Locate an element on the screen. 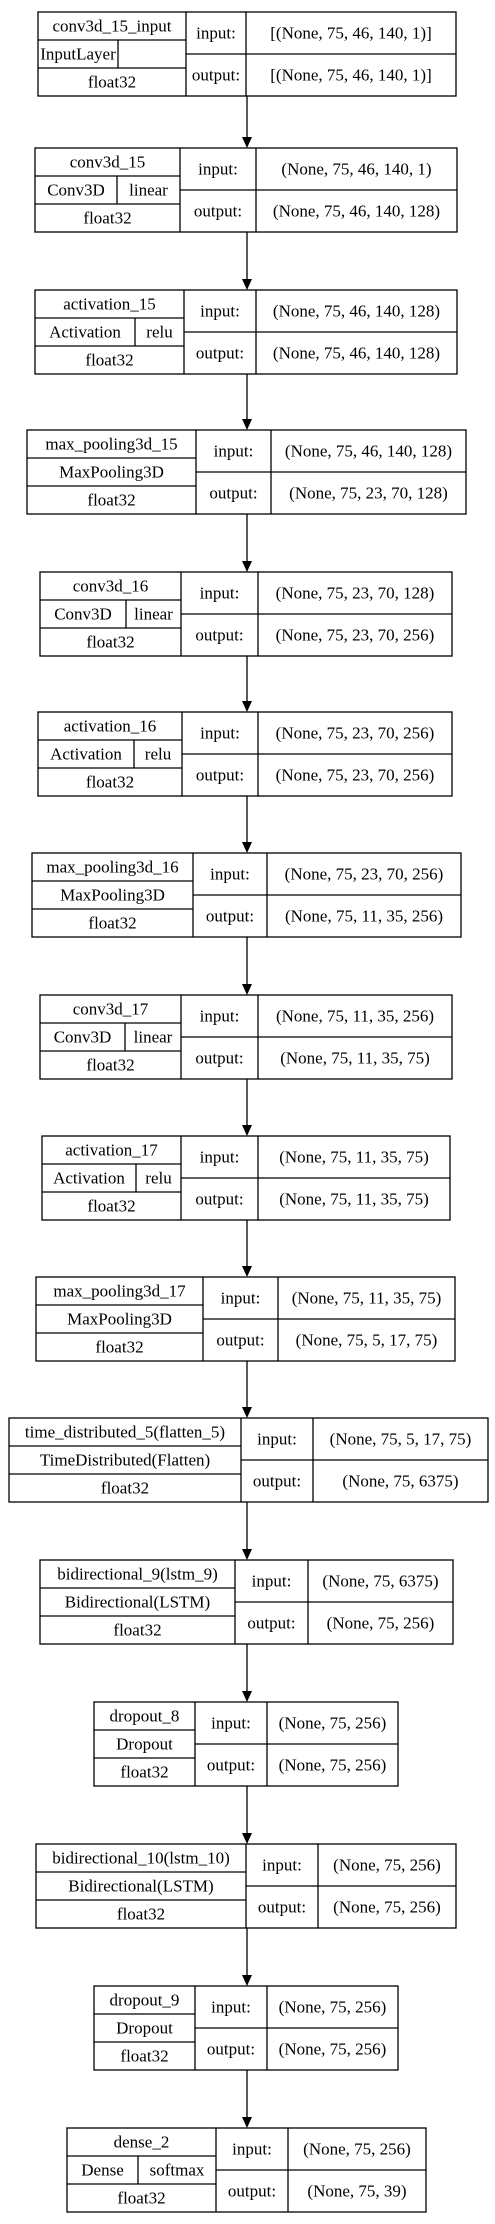  output-shape: (None, 75, 6375) is located at coordinates (400, 1481).